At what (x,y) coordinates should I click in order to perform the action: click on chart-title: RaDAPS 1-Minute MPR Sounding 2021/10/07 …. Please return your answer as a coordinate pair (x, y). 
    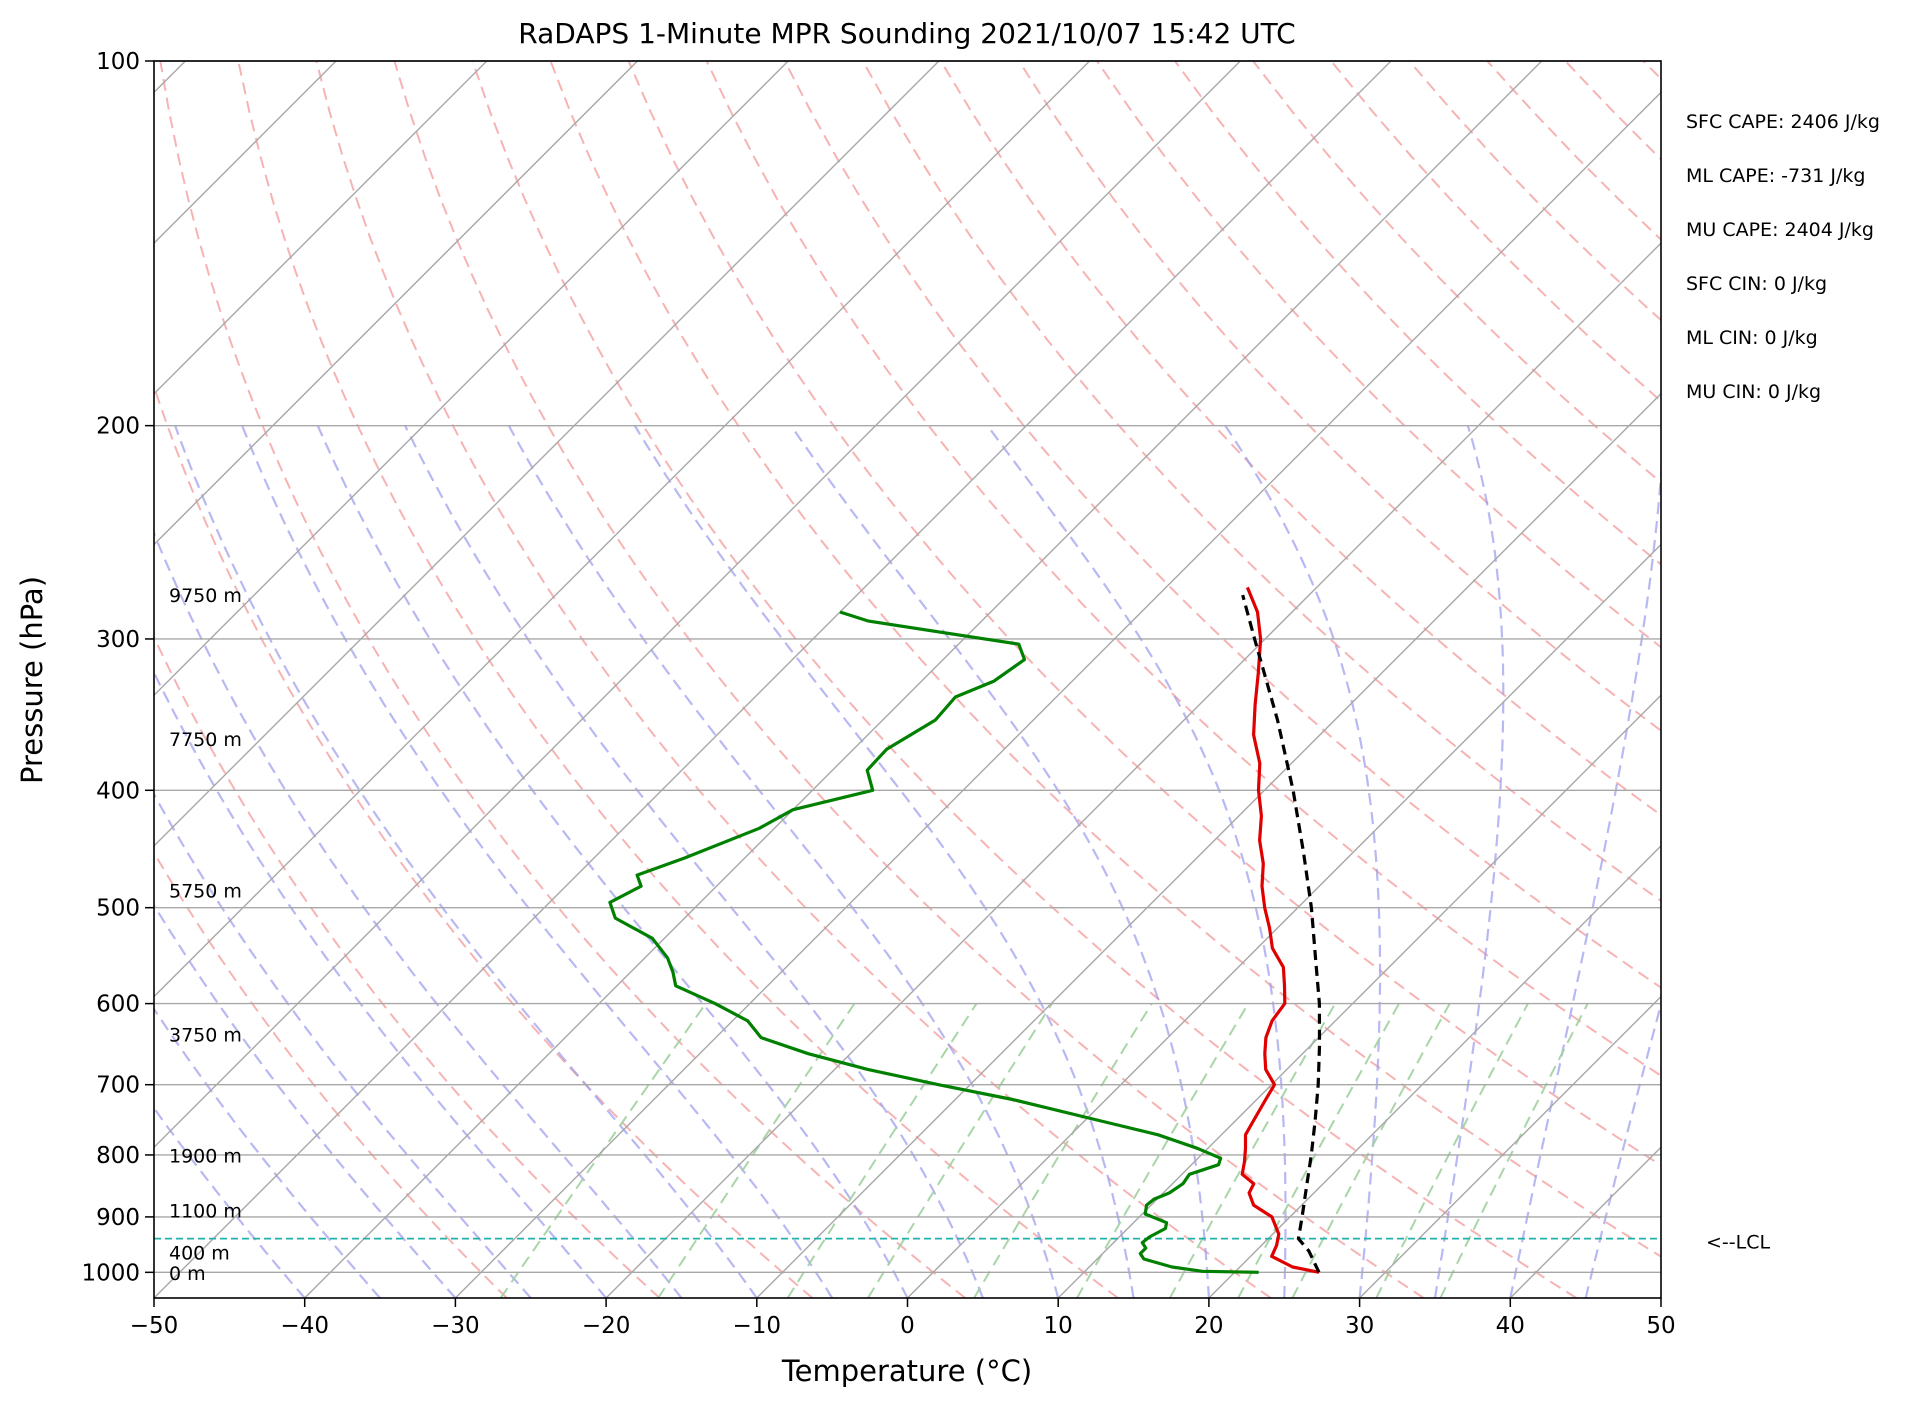
    Looking at the image, I should click on (906, 33).